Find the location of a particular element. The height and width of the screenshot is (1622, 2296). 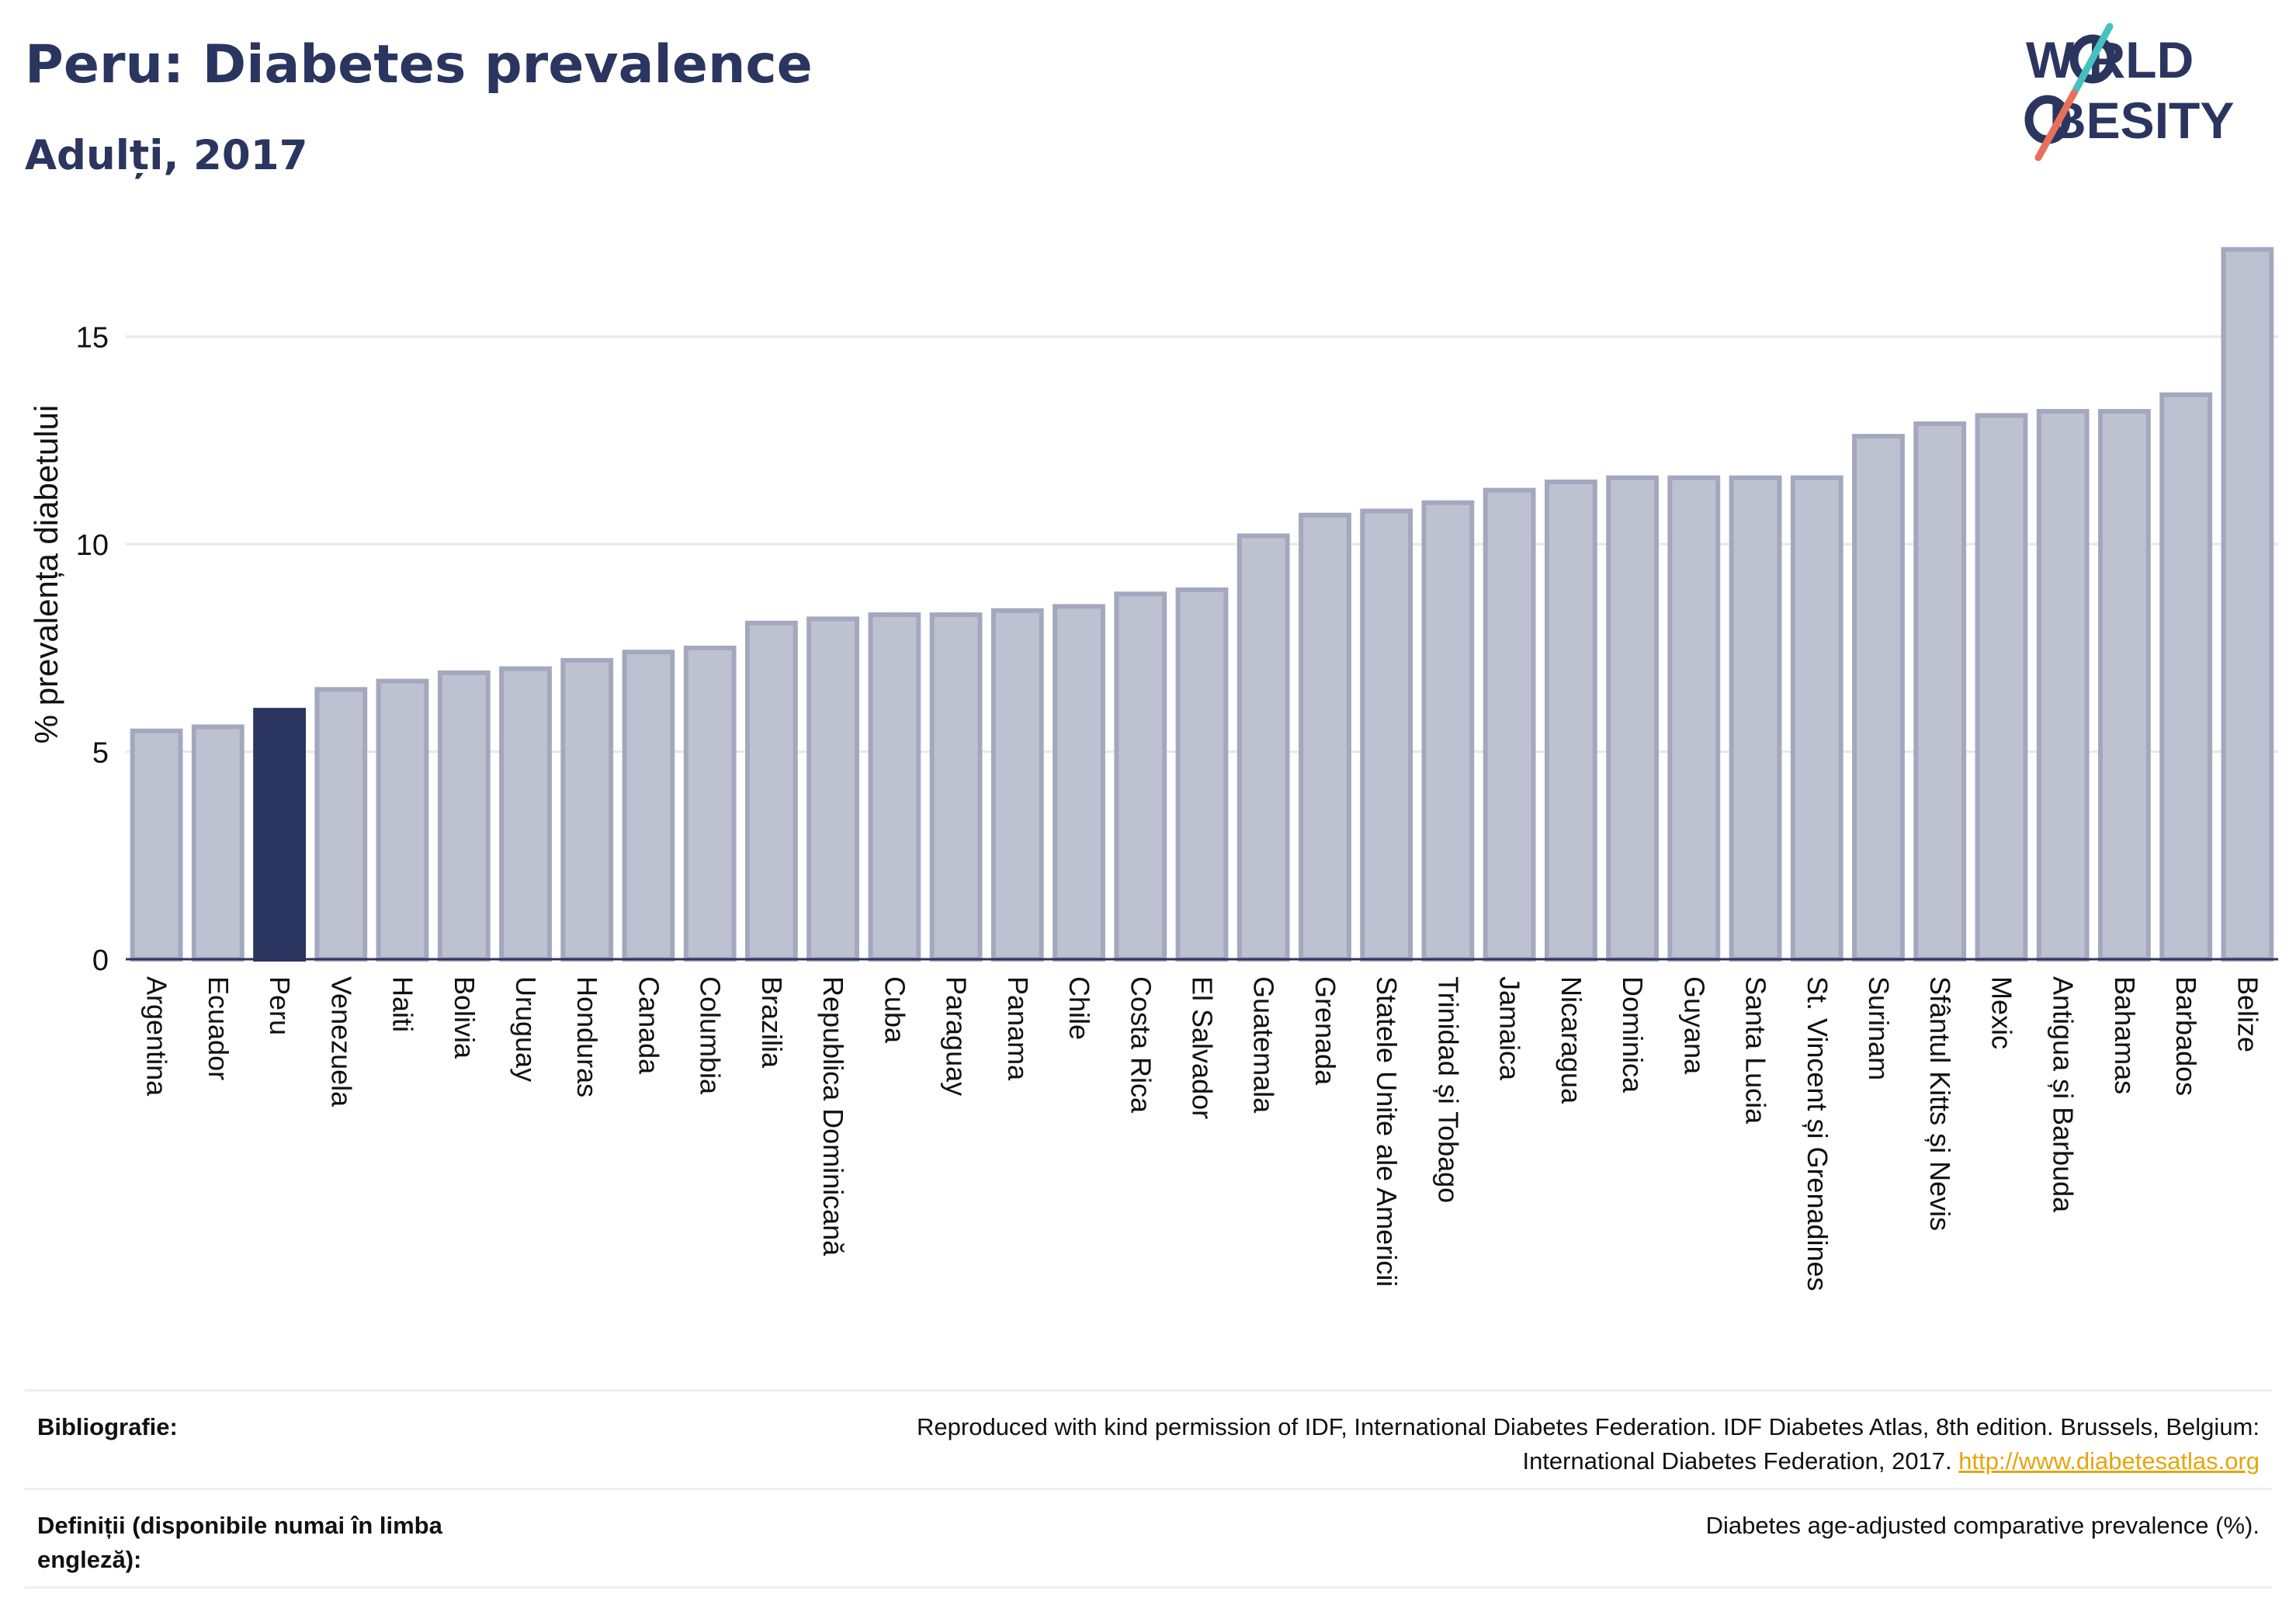

x-tick-label: Costa Rica is located at coordinates (1141, 1045).